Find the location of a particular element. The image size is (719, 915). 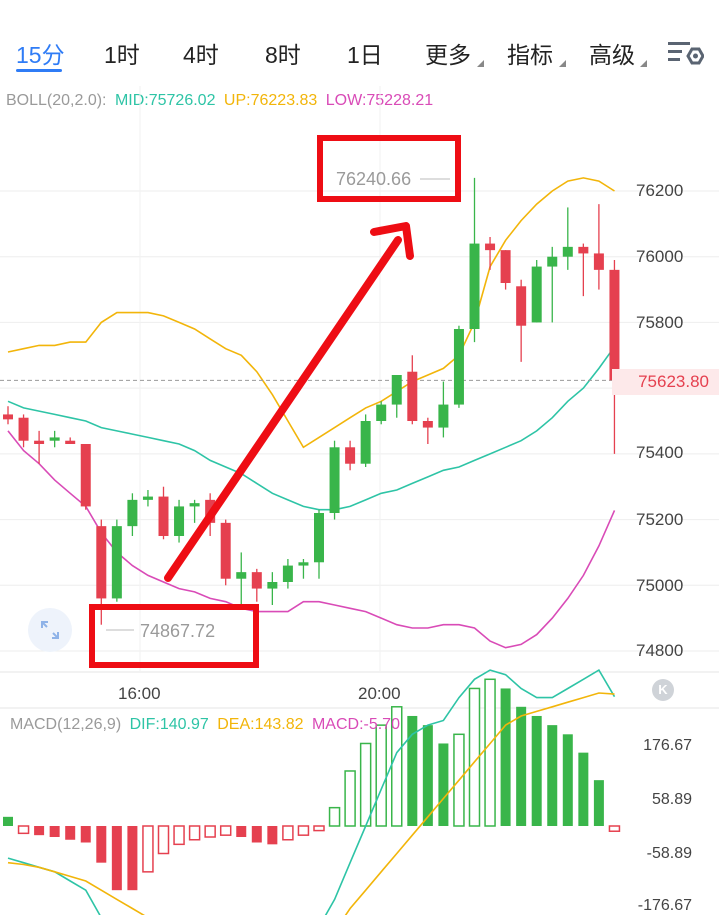

macd-dif: DIF:140.97 is located at coordinates (169, 724).